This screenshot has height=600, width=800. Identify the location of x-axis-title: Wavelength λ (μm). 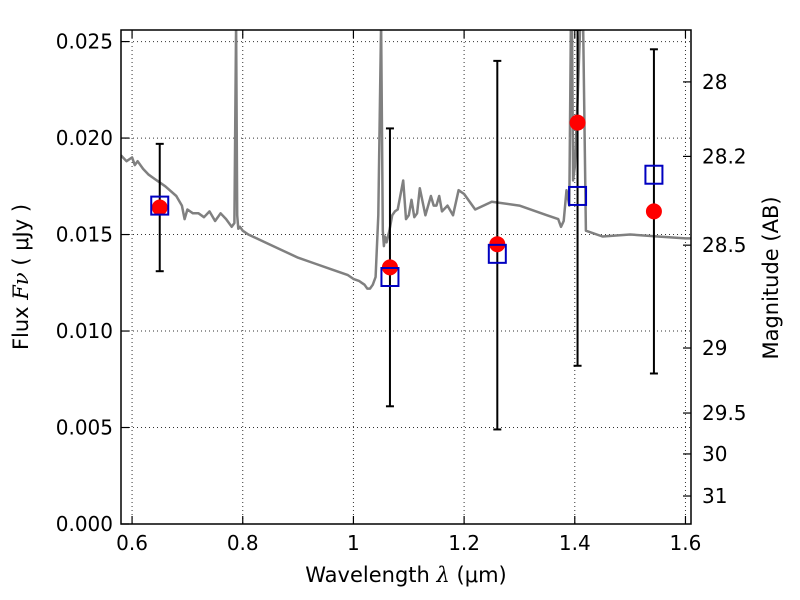
(405, 575).